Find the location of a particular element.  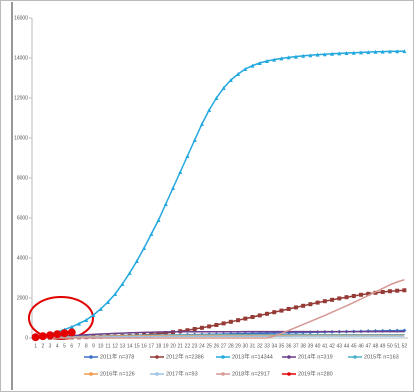

x-tick-label: 27 is located at coordinates (224, 346).